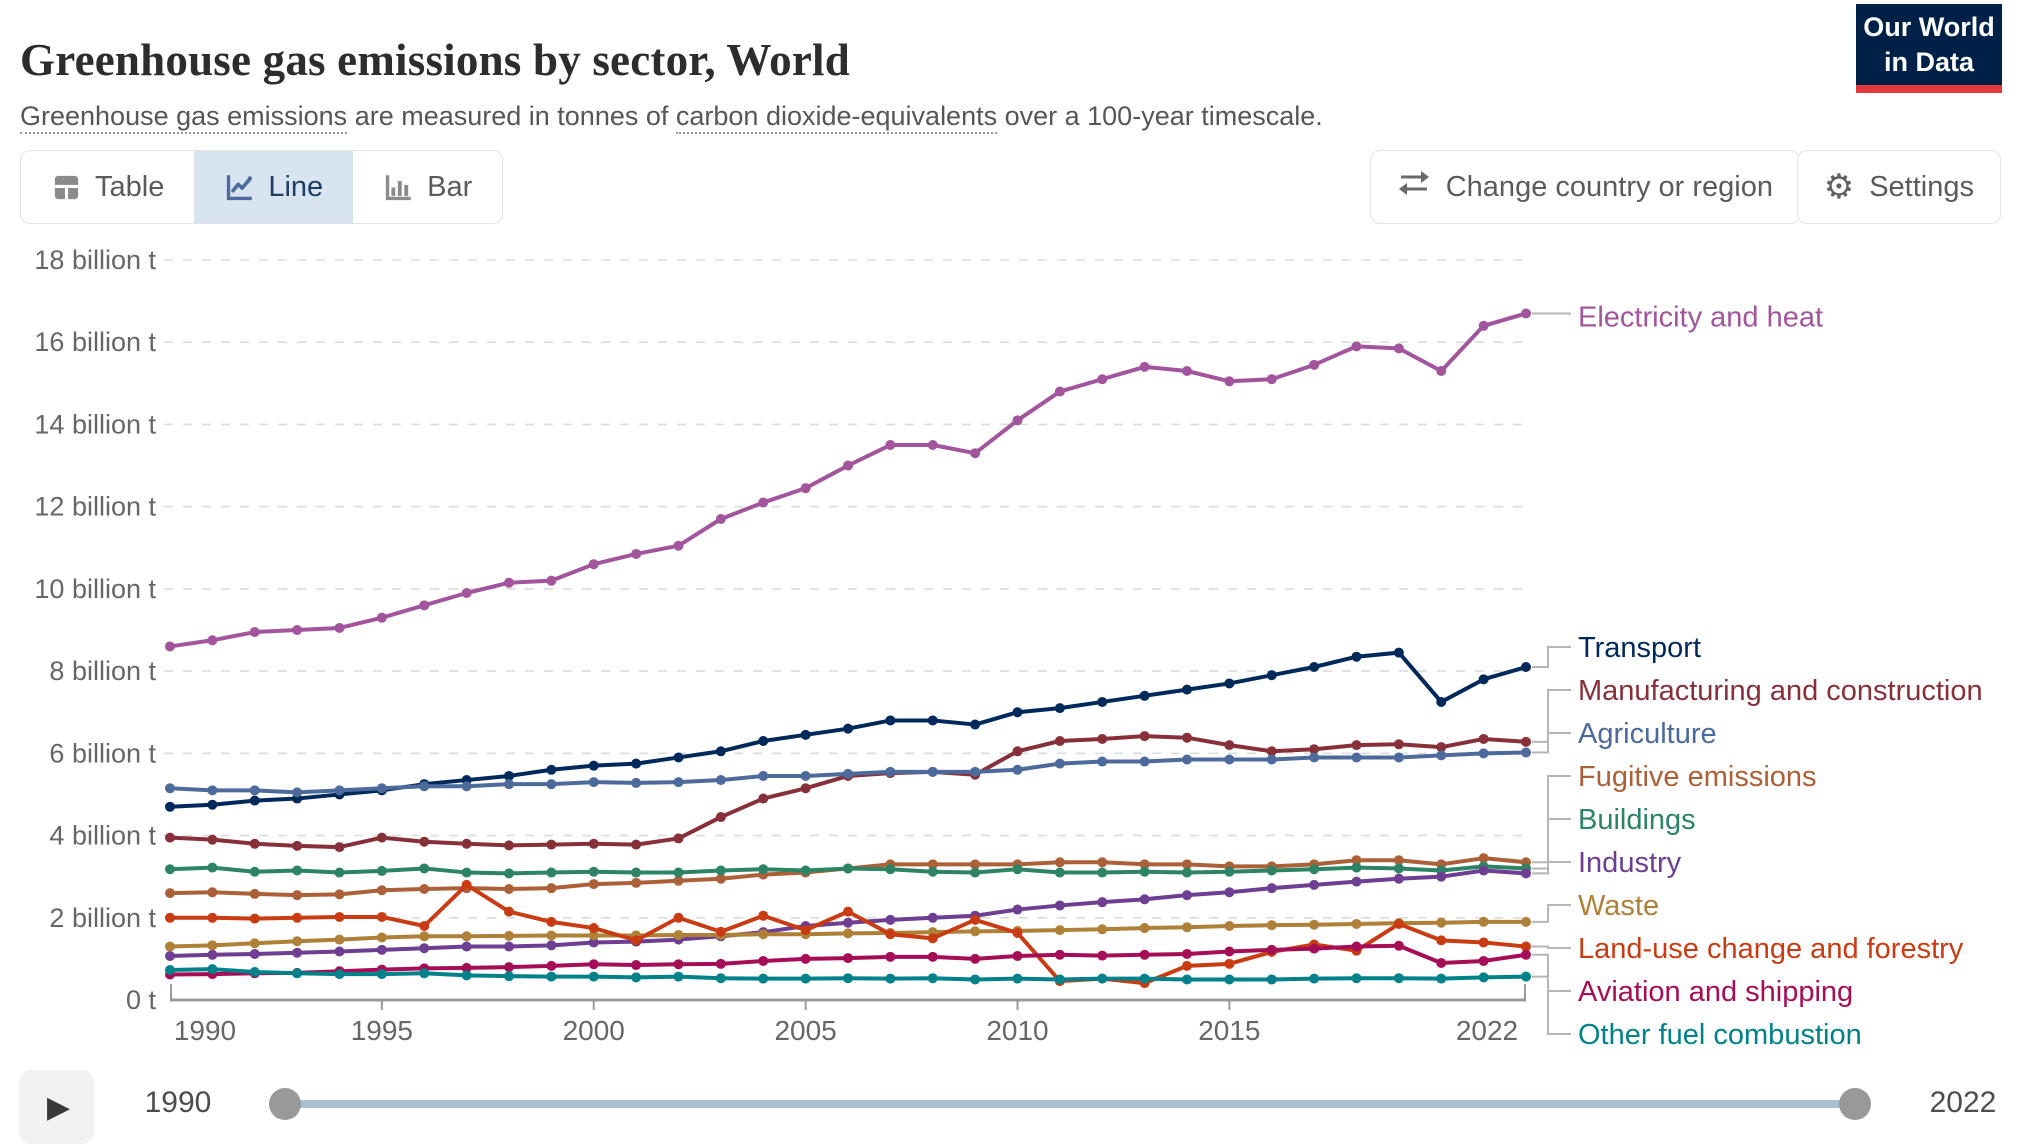  What do you see at coordinates (339, 951) in the screenshot?
I see `data-point-industry-1994` at bounding box center [339, 951].